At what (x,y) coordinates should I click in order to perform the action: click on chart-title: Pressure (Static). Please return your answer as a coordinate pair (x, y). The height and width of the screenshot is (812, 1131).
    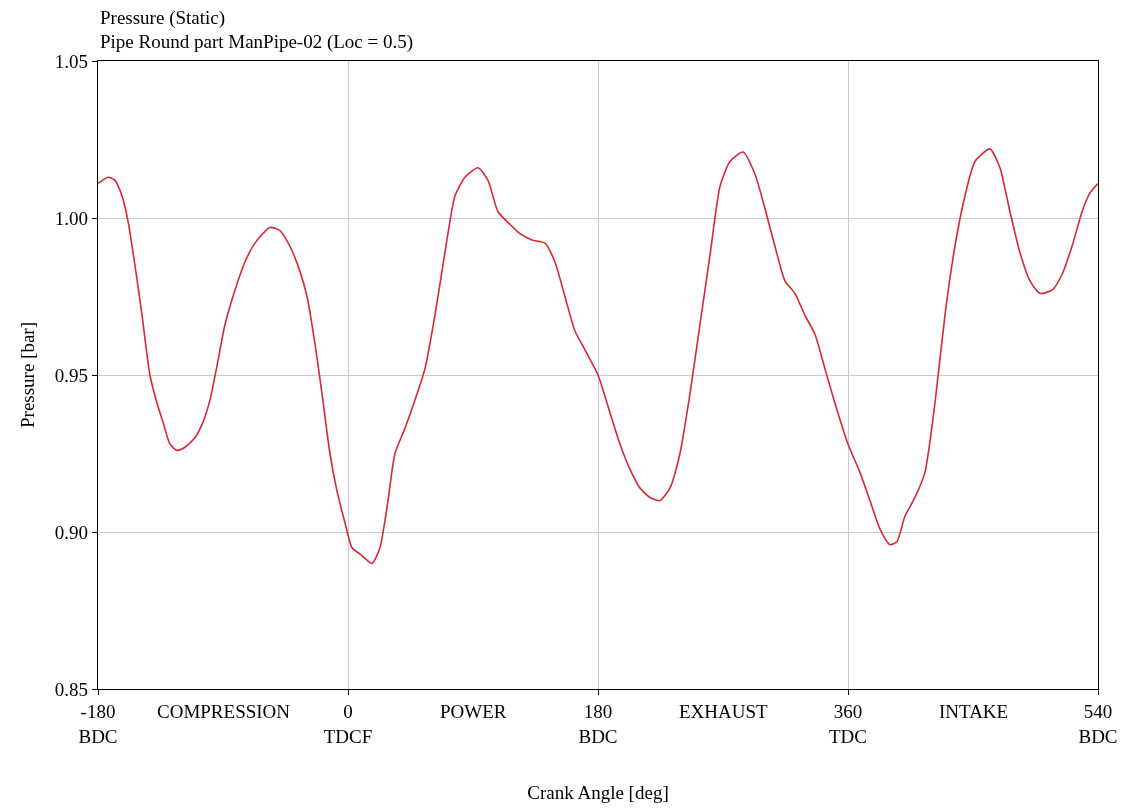
    Looking at the image, I should click on (163, 18).